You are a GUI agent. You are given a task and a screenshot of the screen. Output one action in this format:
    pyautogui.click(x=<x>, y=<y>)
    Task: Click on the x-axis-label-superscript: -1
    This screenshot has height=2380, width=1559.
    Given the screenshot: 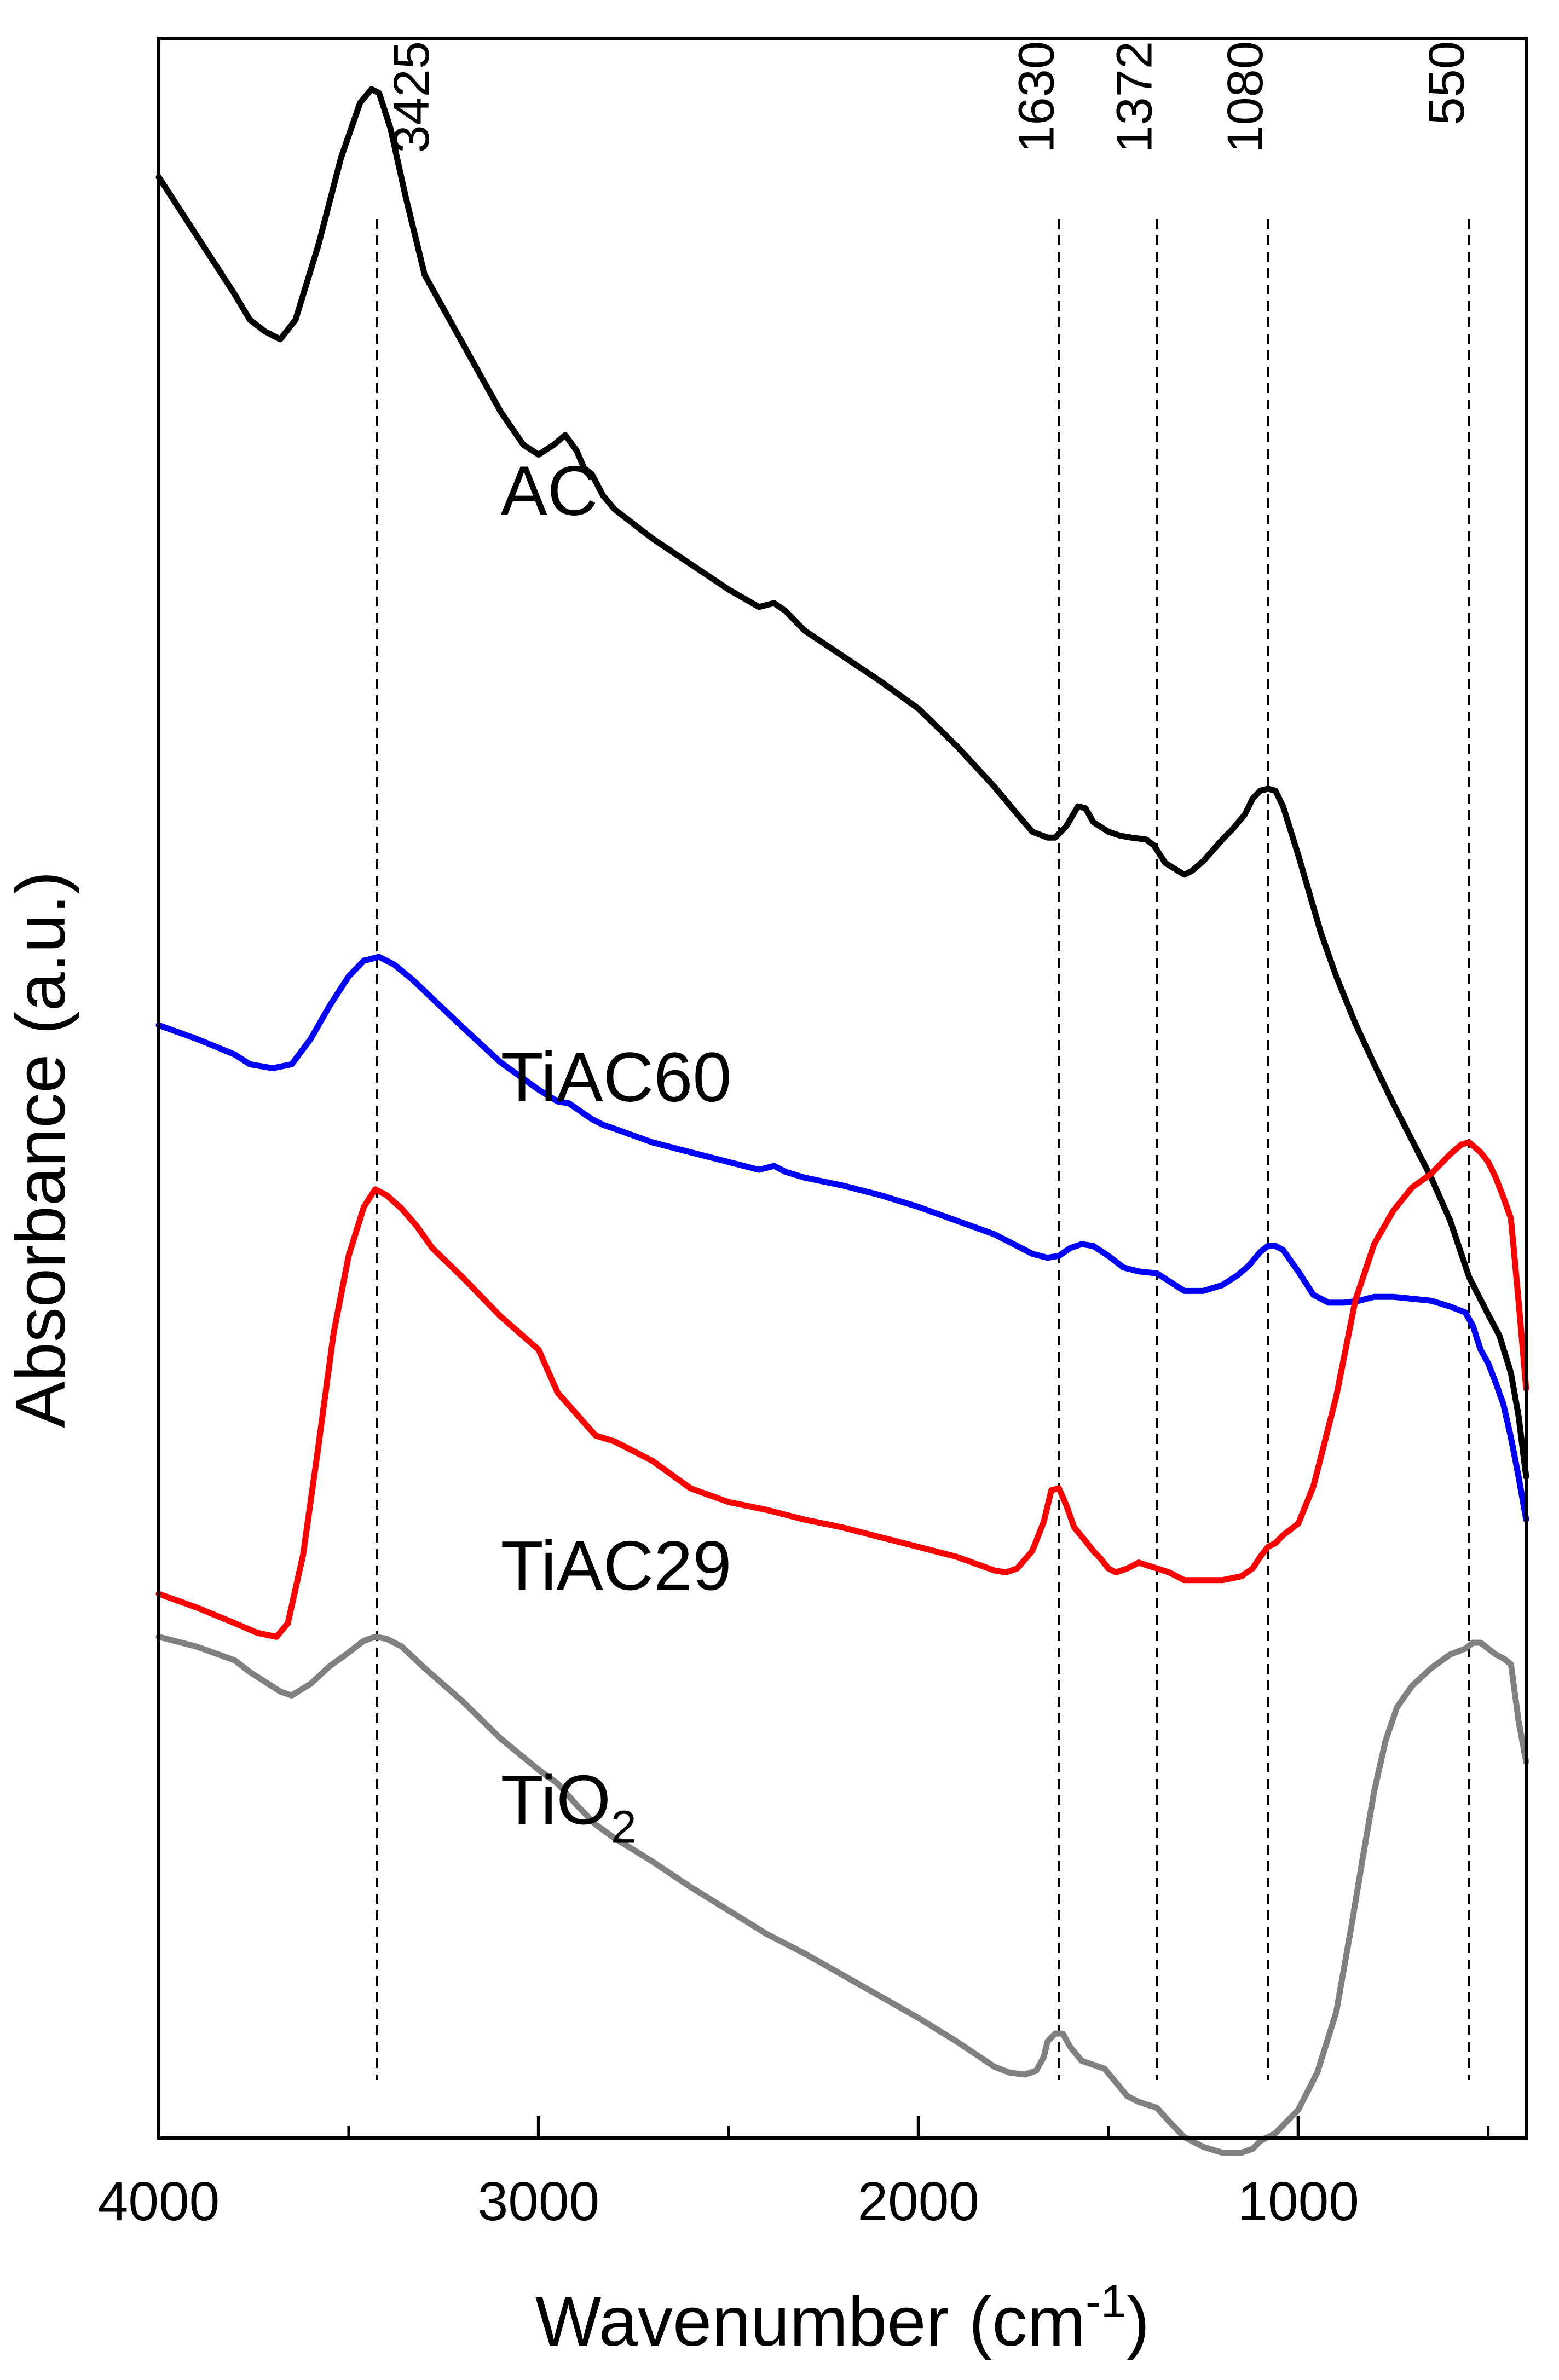 What is the action you would take?
    pyautogui.click(x=1106, y=2301)
    